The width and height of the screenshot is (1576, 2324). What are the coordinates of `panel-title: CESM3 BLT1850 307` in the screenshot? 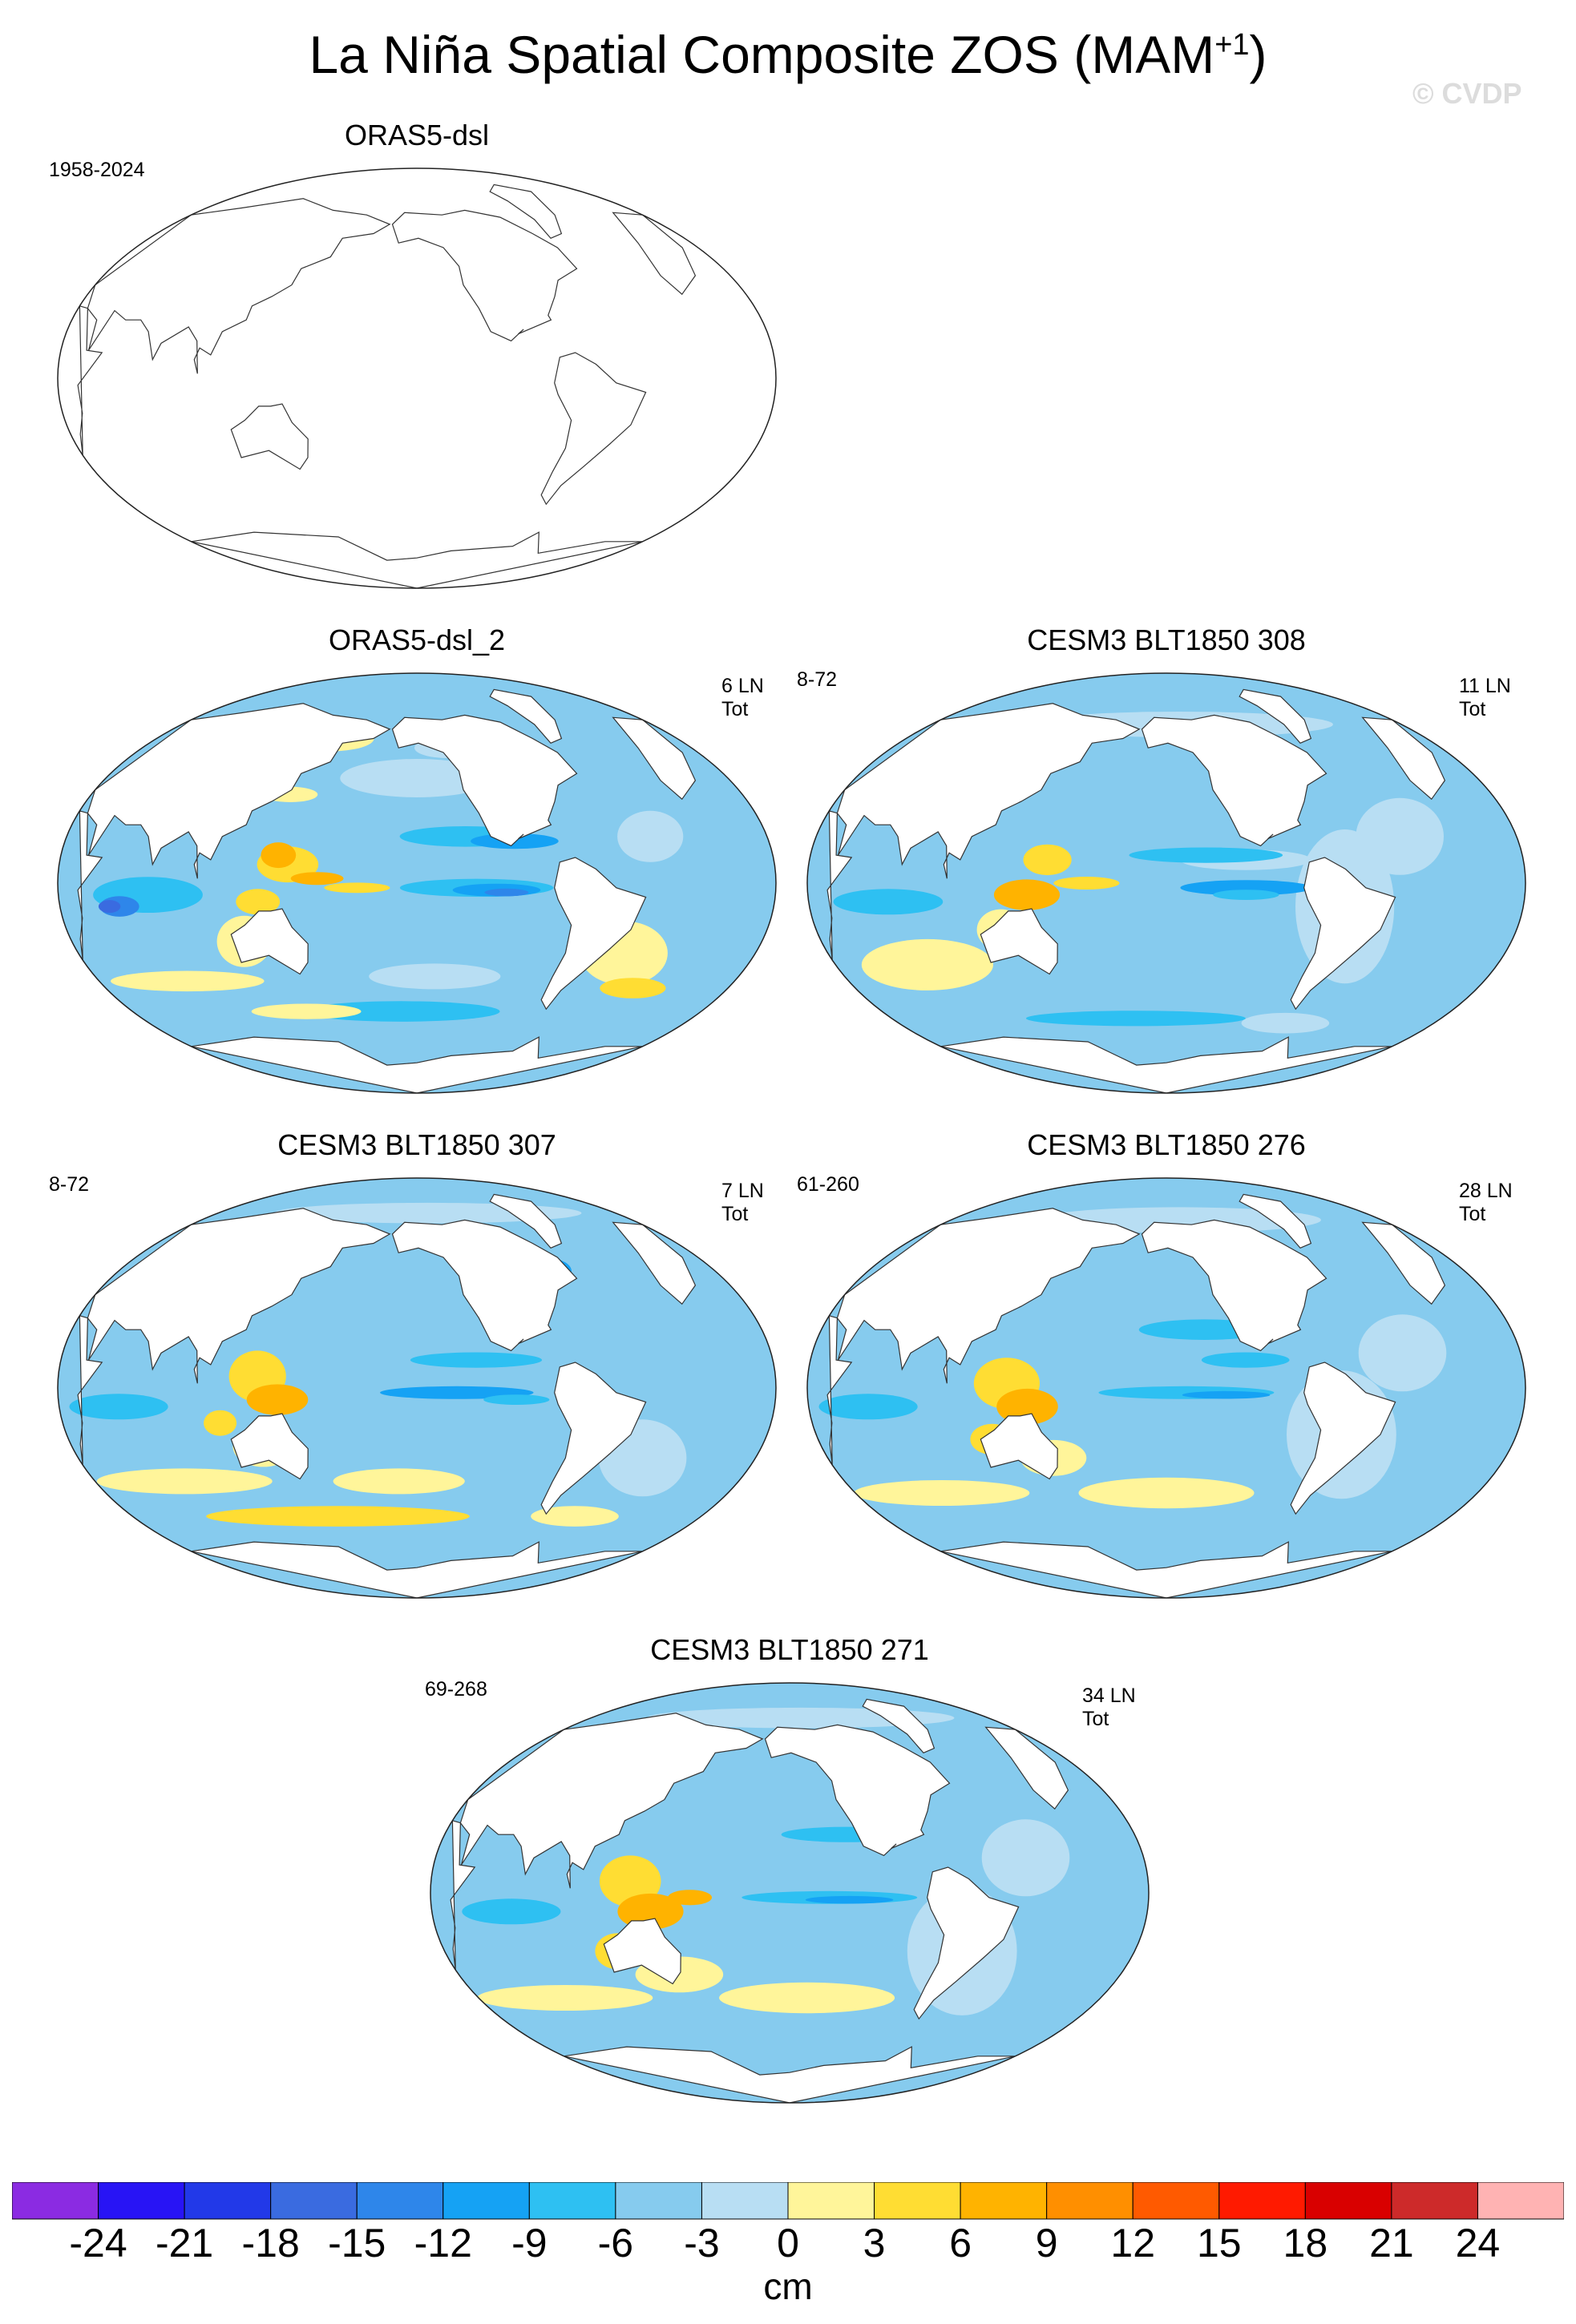 It's located at (416, 1144).